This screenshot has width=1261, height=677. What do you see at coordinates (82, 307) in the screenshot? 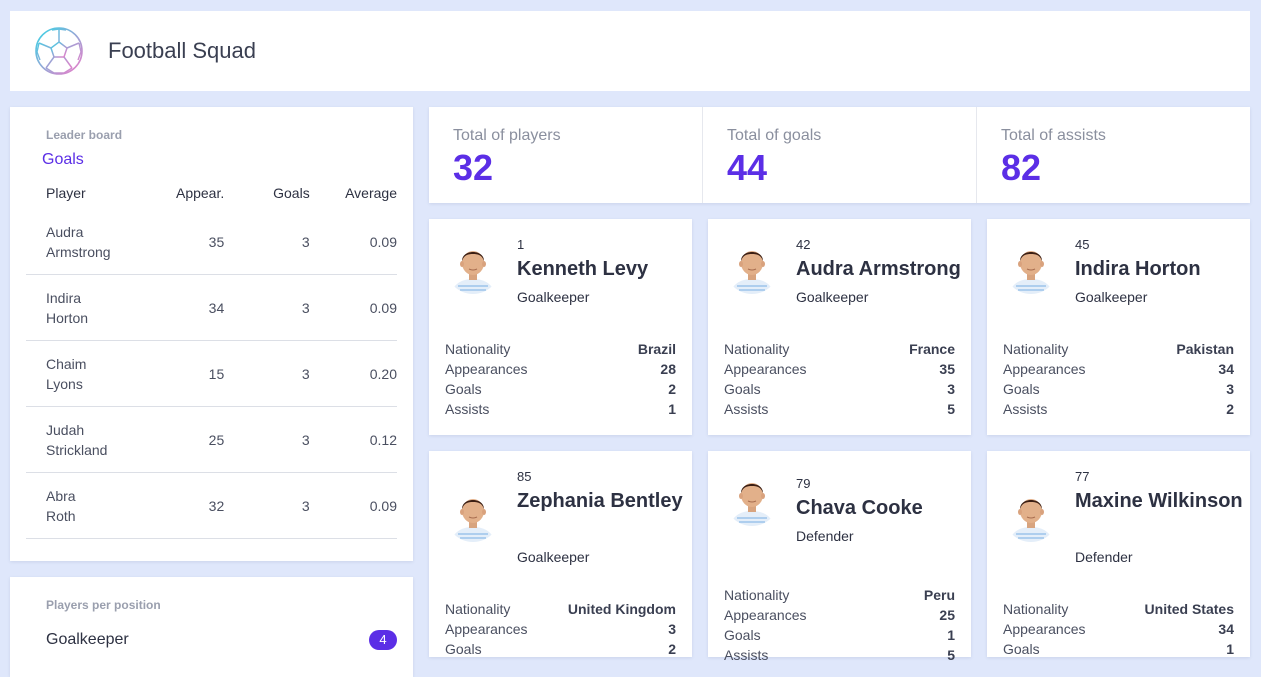
I see `player-name-cell: Indira Horton` at bounding box center [82, 307].